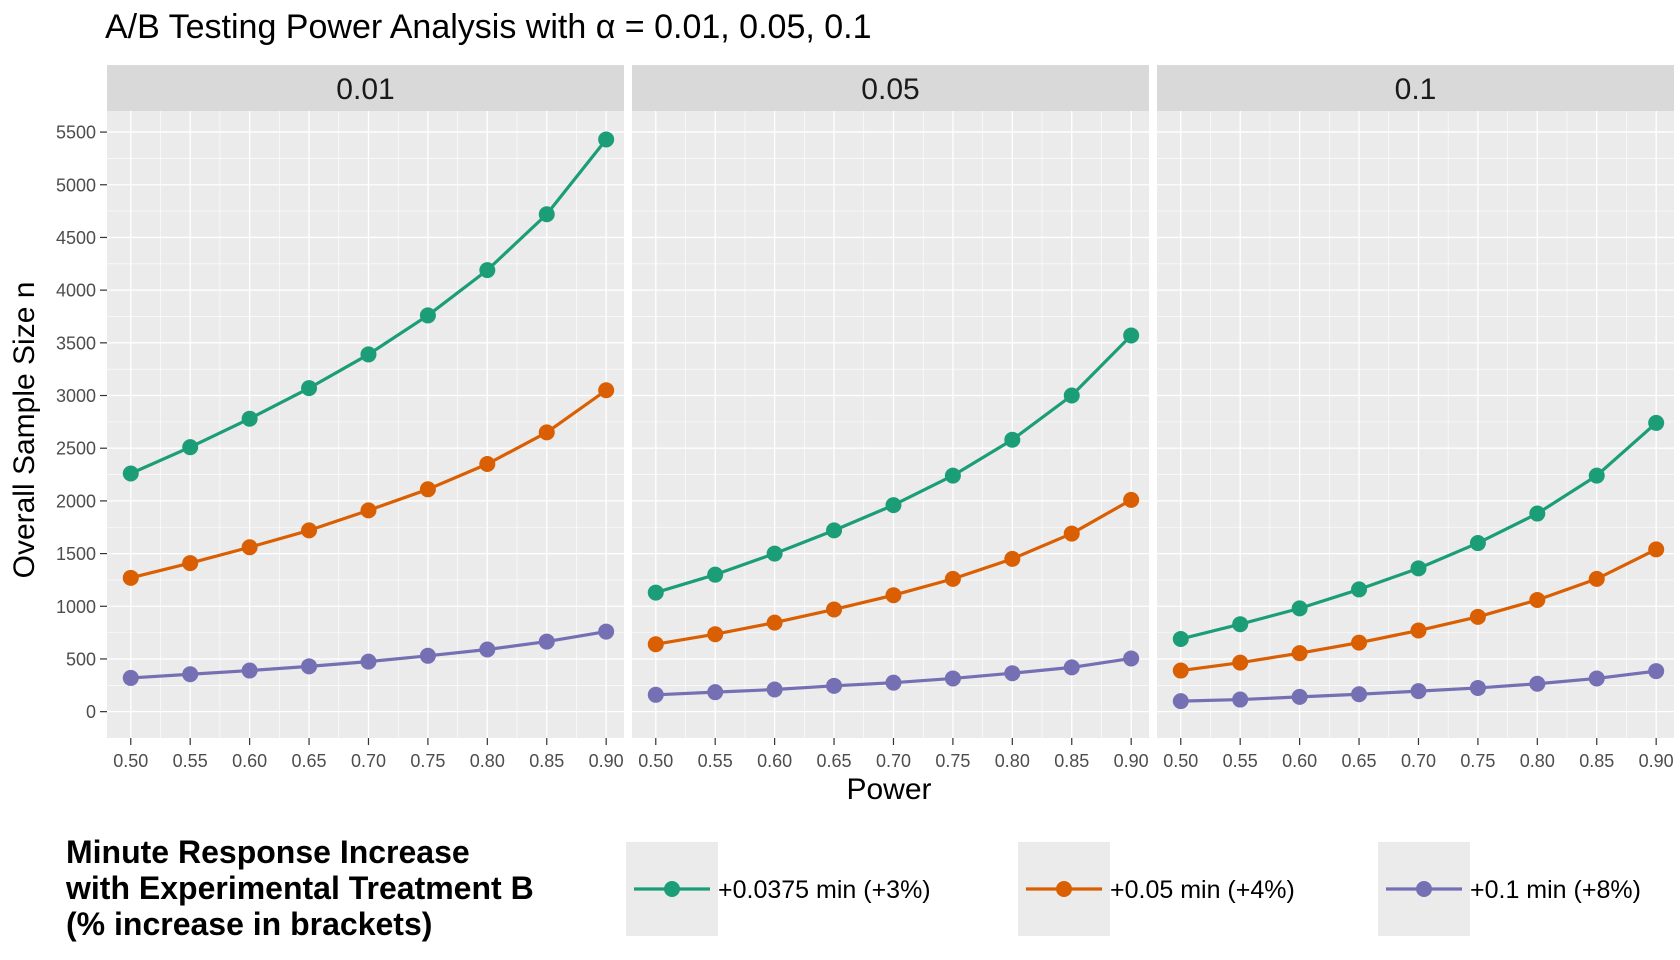 The height and width of the screenshot is (960, 1680). Describe the element at coordinates (76, 238) in the screenshot. I see `y-tick-label: 4500` at that location.